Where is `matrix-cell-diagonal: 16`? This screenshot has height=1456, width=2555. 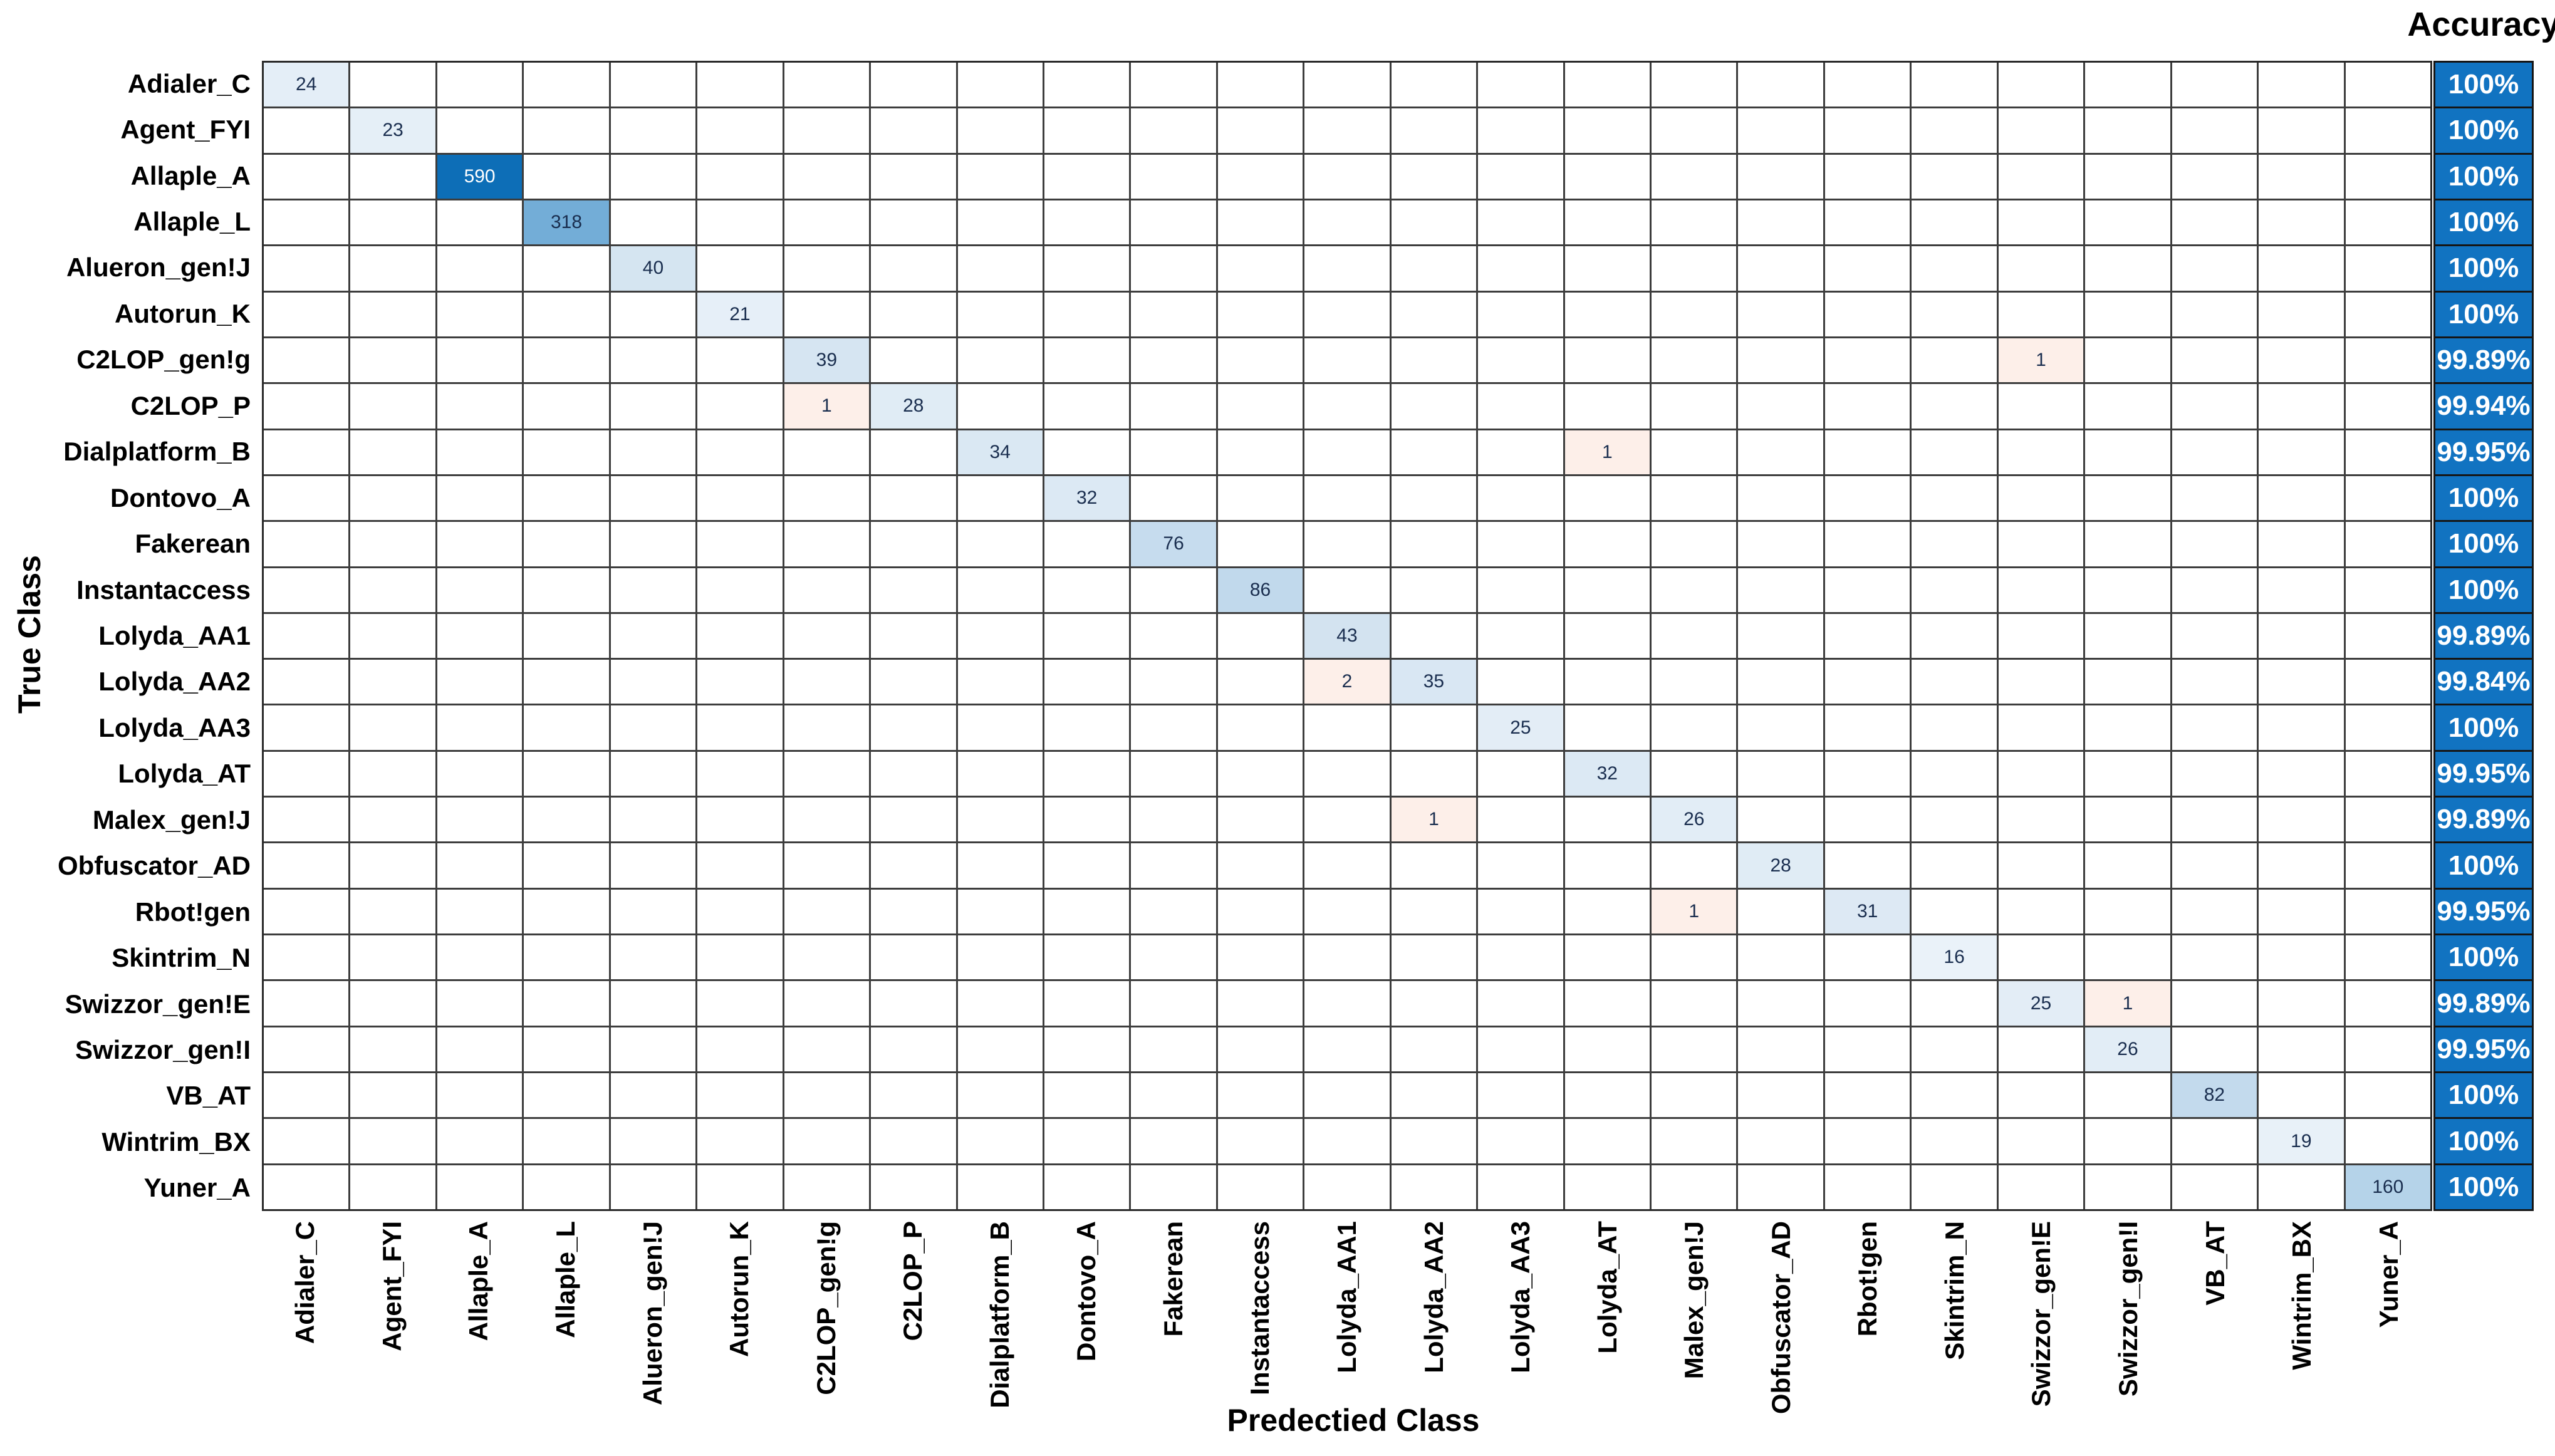
matrix-cell-diagonal: 16 is located at coordinates (1954, 958).